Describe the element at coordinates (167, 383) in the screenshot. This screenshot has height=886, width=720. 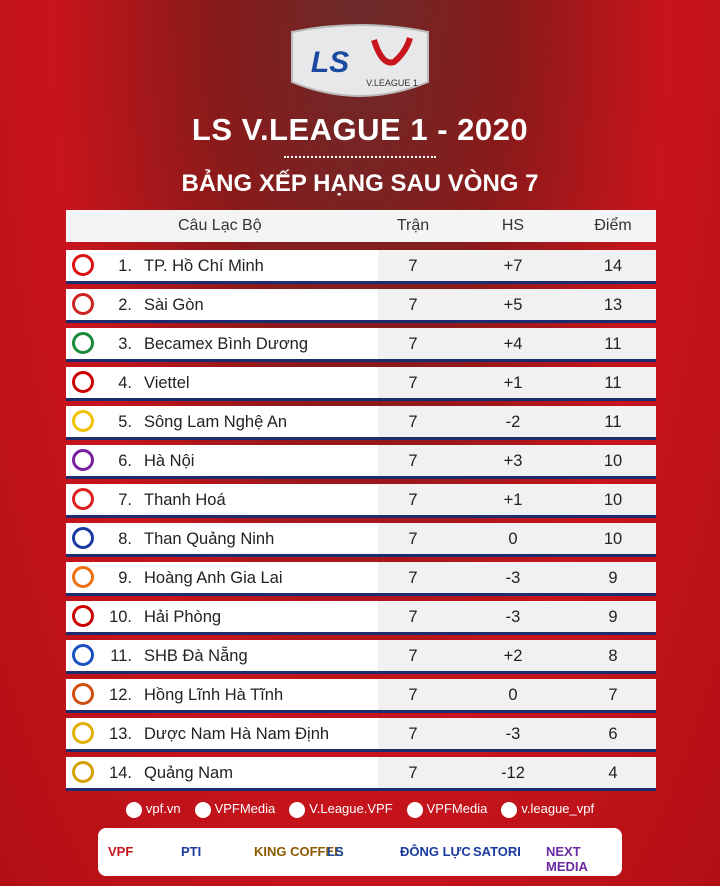
I see `club-name: Viettel` at that location.